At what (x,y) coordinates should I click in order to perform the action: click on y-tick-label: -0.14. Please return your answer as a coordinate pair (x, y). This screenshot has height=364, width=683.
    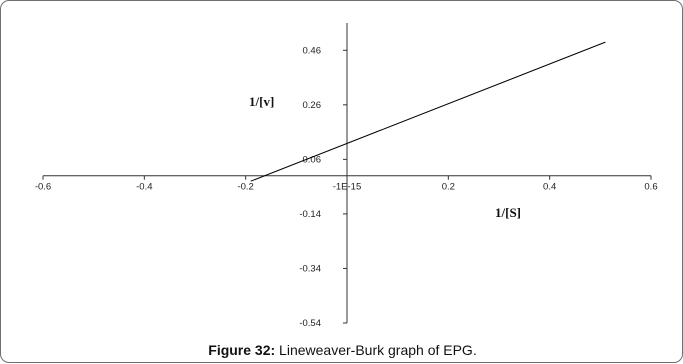
    Looking at the image, I should click on (310, 214).